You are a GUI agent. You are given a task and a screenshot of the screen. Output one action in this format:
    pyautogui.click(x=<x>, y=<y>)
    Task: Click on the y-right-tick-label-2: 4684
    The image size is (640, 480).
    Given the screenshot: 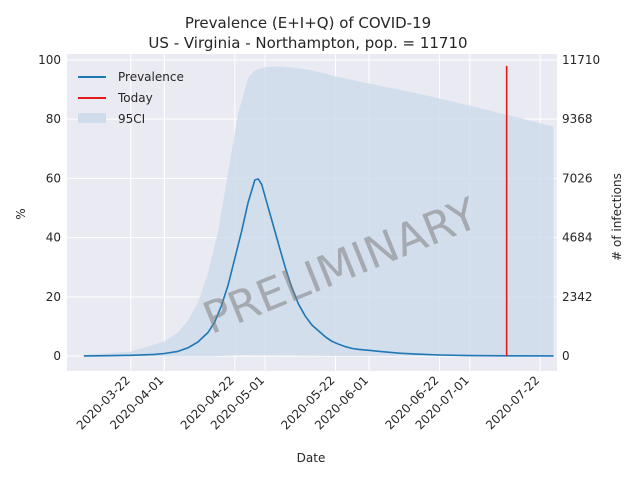 What is the action you would take?
    pyautogui.click(x=577, y=238)
    